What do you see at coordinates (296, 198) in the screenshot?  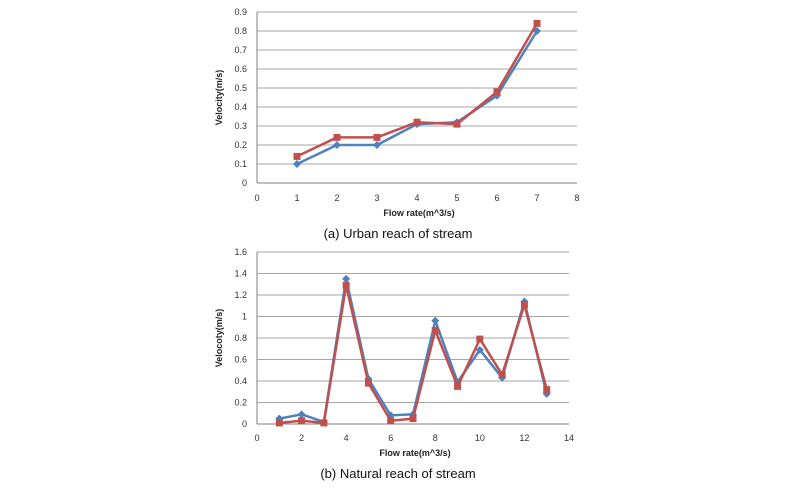 I see `x-tick-label: 1` at bounding box center [296, 198].